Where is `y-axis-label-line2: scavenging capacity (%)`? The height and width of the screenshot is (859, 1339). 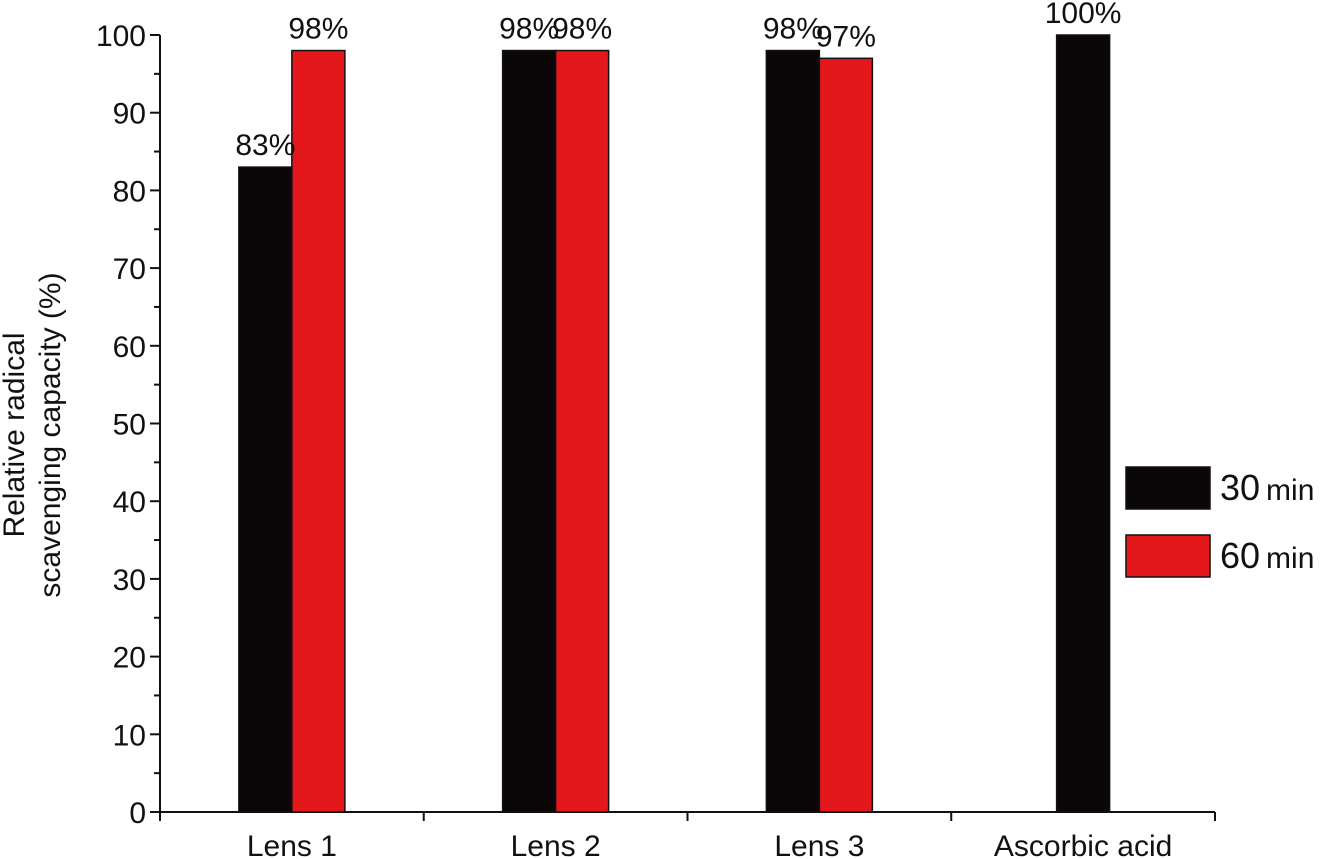 y-axis-label-line2: scavenging capacity (%) is located at coordinates (50, 434).